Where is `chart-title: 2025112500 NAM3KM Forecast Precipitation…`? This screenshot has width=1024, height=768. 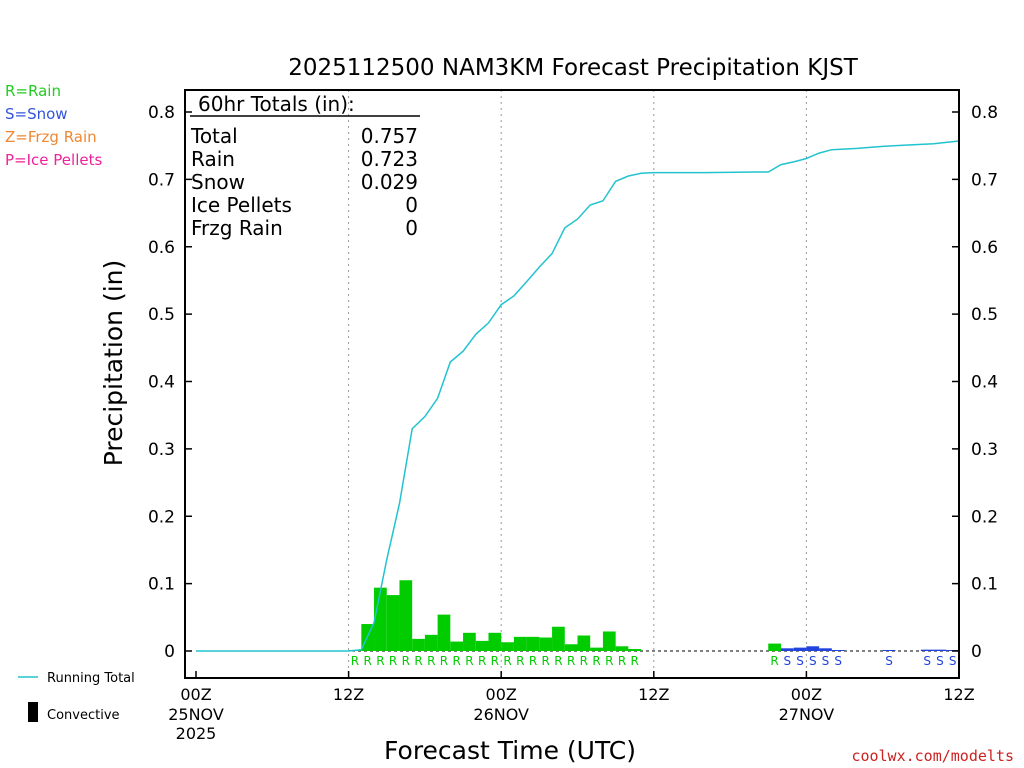
chart-title: 2025112500 NAM3KM Forecast Precipitation… is located at coordinates (573, 68).